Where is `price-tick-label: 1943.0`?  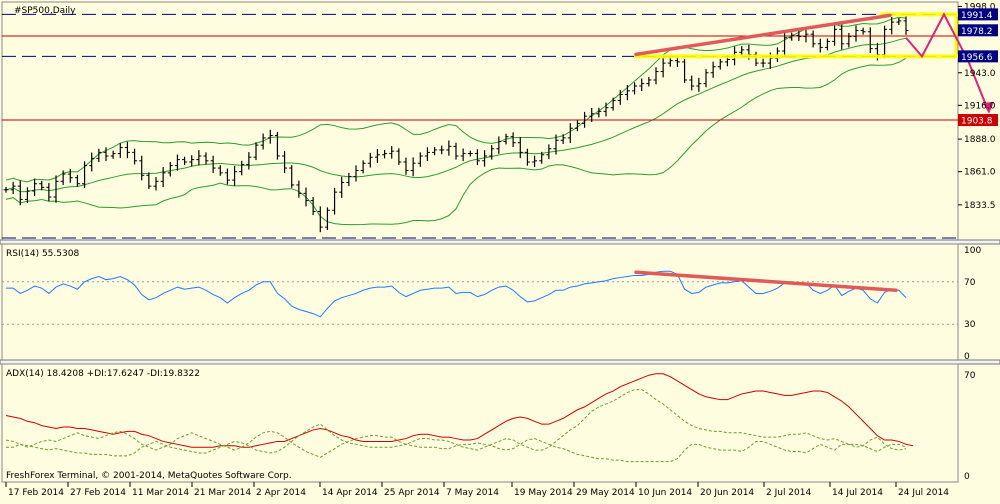 price-tick-label: 1943.0 is located at coordinates (980, 74).